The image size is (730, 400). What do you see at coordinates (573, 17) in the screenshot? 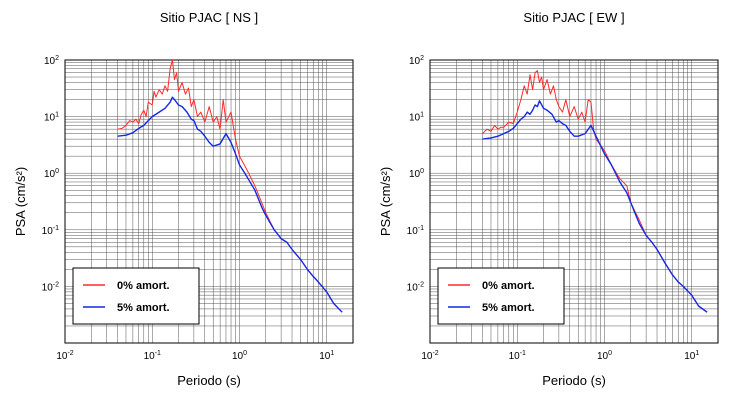
I see `chart-title: Sitio PJAC [ EW ]` at bounding box center [573, 17].